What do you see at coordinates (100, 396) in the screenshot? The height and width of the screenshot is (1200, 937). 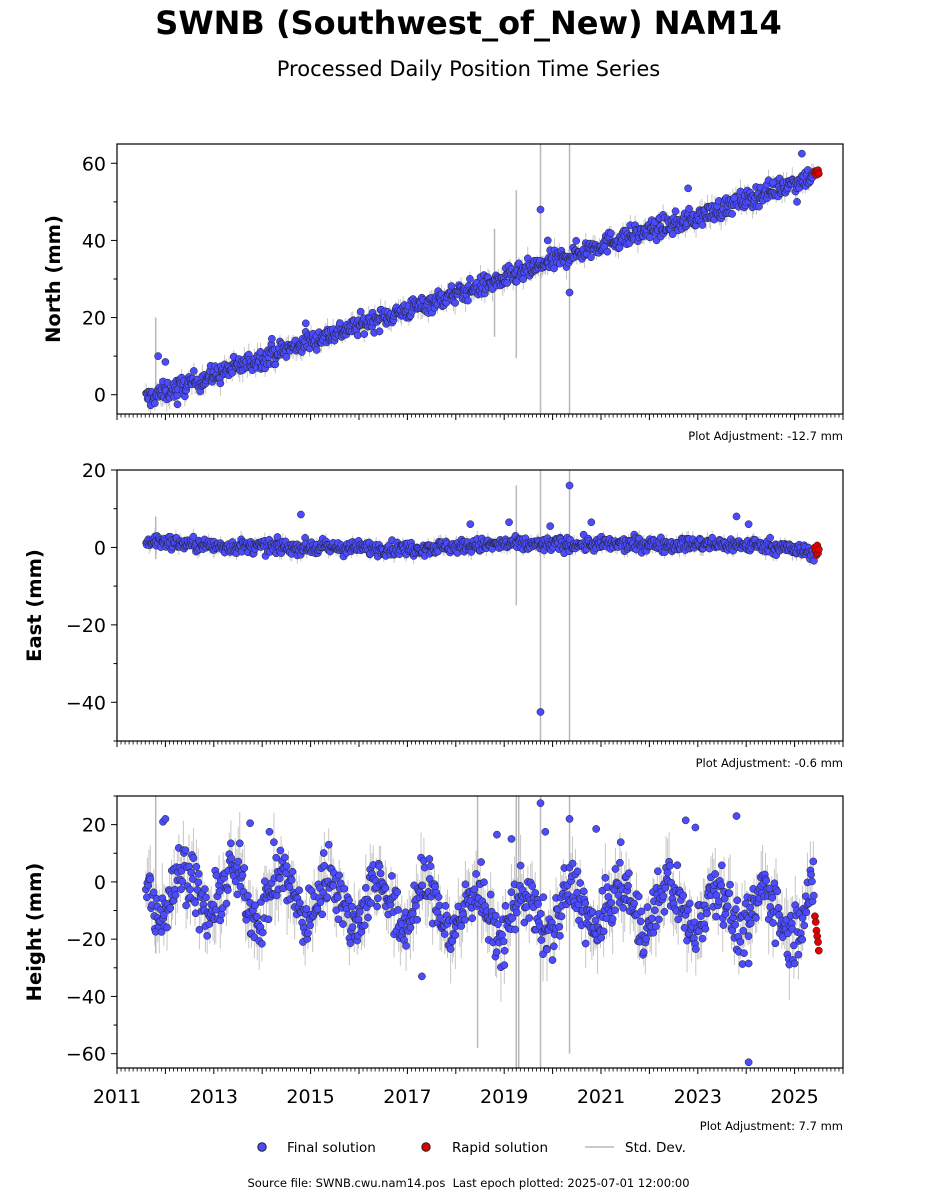 I see `y-tick-label: 0` at bounding box center [100, 396].